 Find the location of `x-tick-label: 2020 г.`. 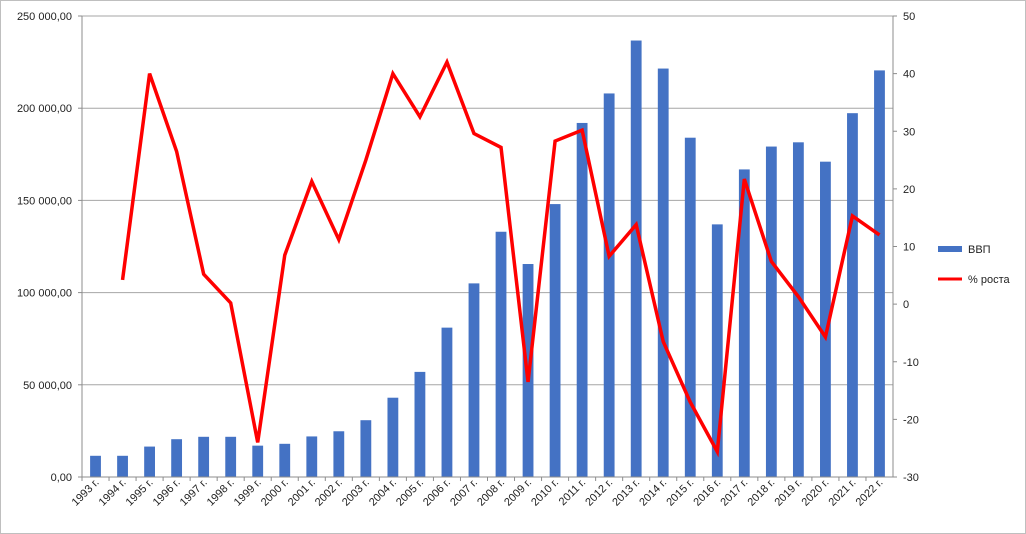

x-tick-label: 2020 г. is located at coordinates (816, 493).